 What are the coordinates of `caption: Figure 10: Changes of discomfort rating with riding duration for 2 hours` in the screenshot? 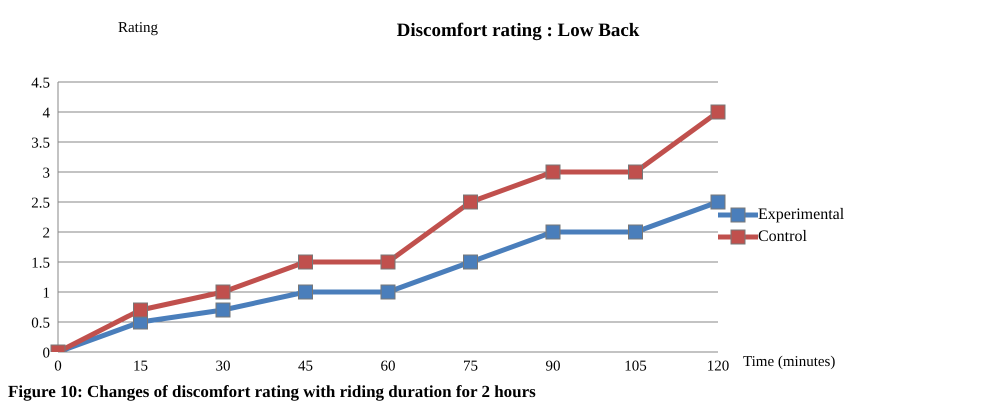 It's located at (272, 392).